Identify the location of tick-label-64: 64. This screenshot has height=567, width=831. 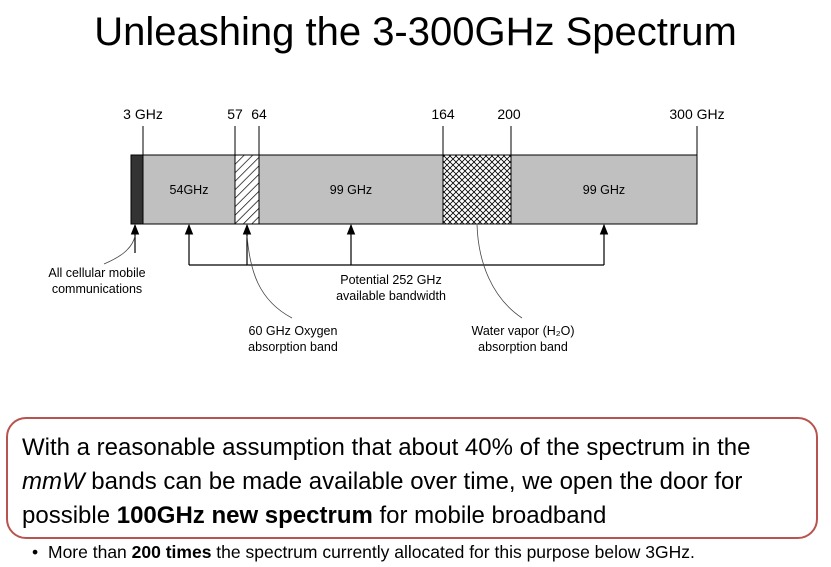
(259, 114).